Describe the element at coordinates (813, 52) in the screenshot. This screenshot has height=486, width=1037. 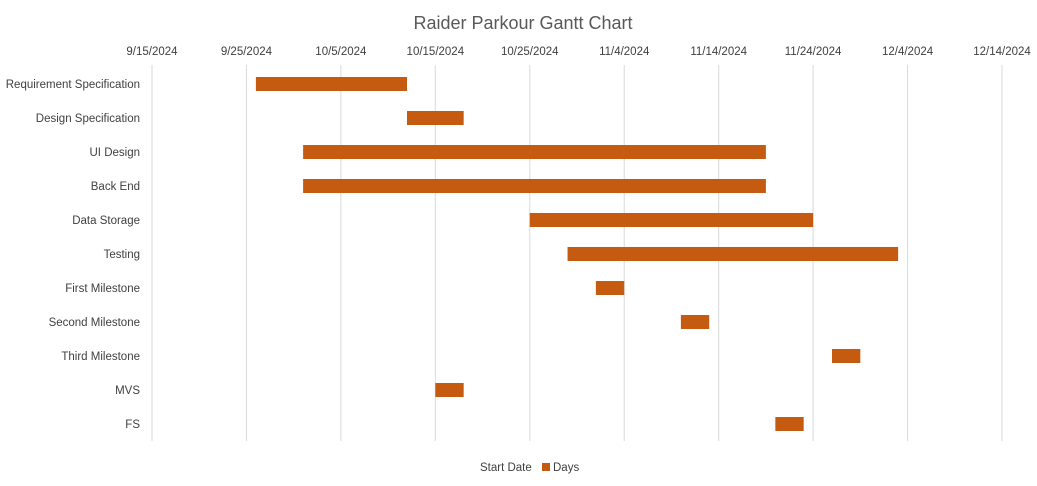
I see `x-tick-label: 11/24/2024` at that location.